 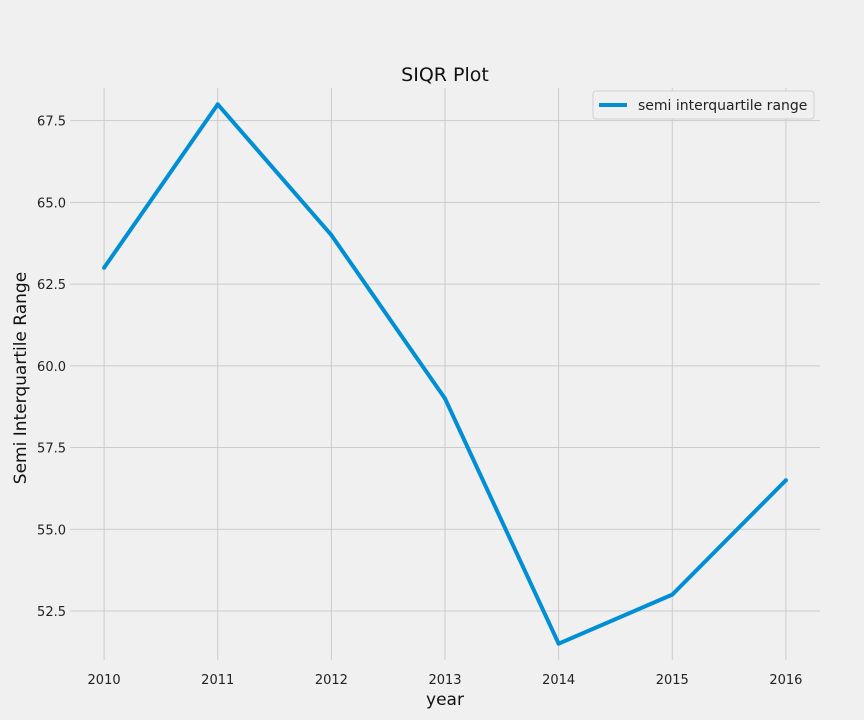 What do you see at coordinates (722, 106) in the screenshot?
I see `legend-label: semi interquartile range` at bounding box center [722, 106].